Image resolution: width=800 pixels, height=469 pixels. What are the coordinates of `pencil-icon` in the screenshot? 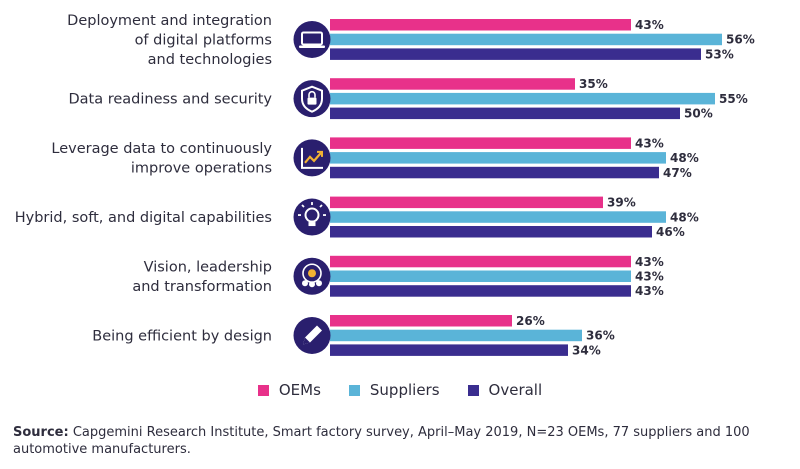 It's located at (312, 335).